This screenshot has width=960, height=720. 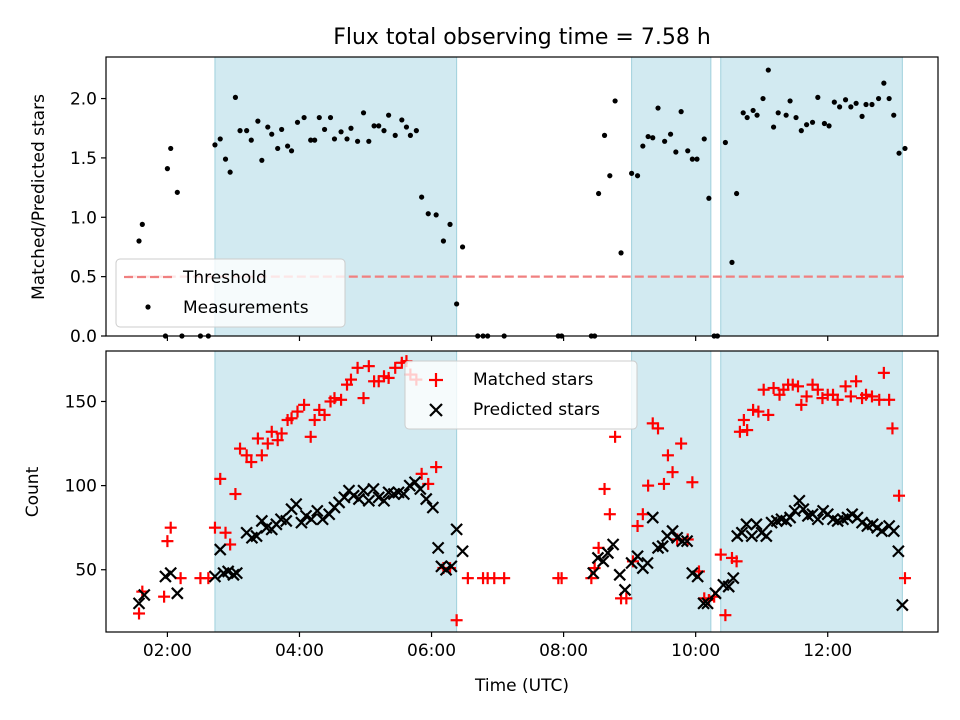 I want to click on top-legend-box, so click(x=230, y=293).